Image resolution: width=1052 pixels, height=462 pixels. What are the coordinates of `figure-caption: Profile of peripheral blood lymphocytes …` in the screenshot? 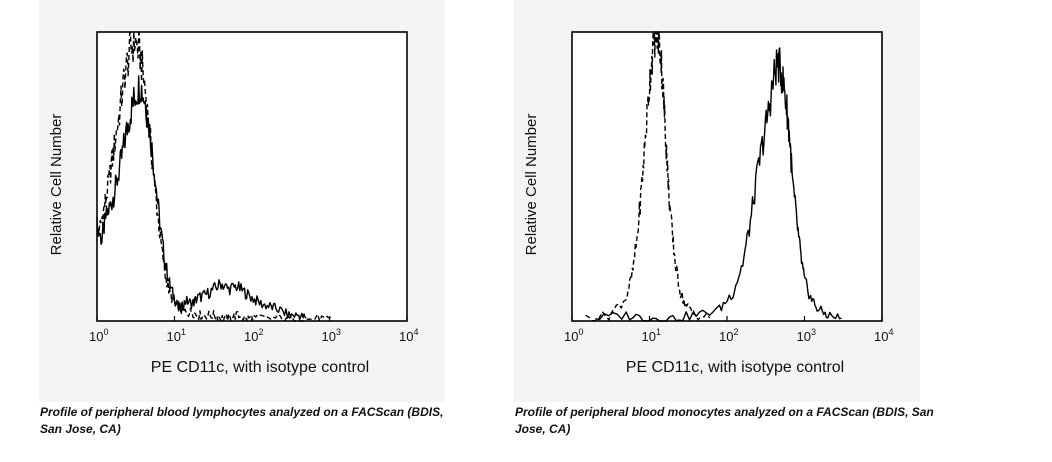 It's located at (242, 420).